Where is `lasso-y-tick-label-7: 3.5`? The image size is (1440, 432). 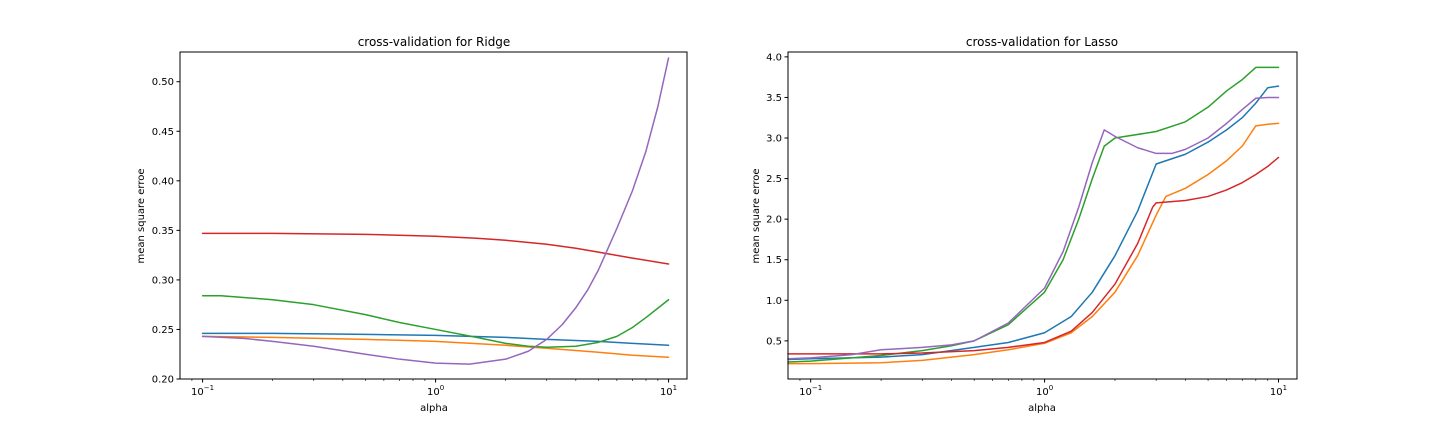 lasso-y-tick-label-7: 3.5 is located at coordinates (774, 98).